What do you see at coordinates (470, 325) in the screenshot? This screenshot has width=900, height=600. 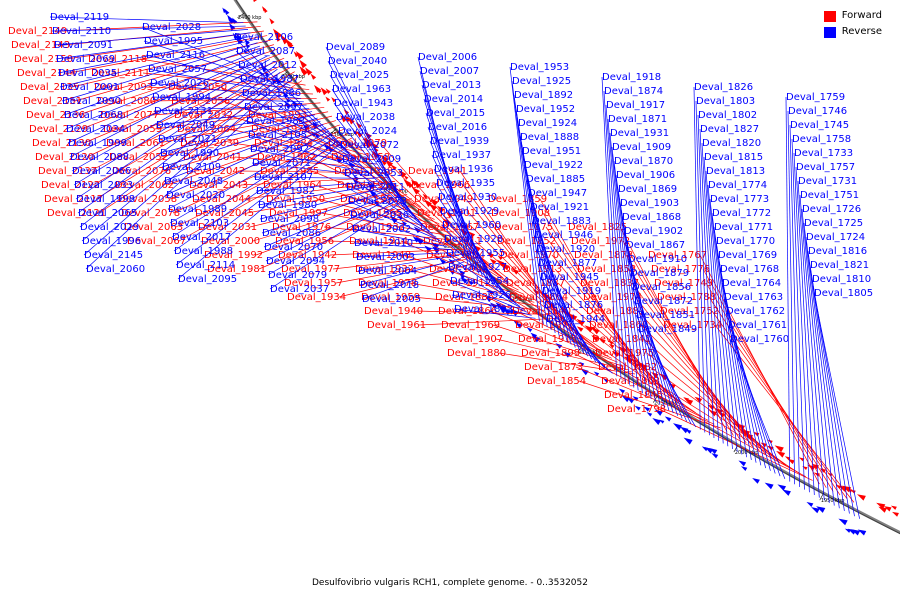 I see `gene-label: Deval_1969` at bounding box center [470, 325].